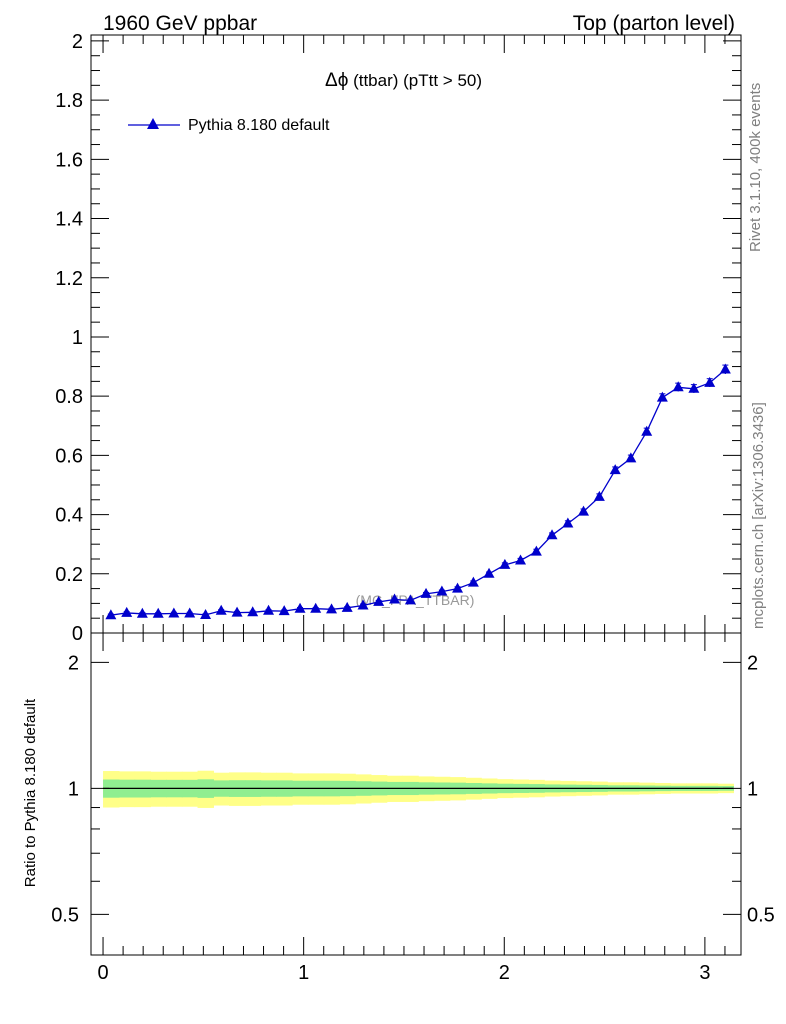 This screenshot has height=1024, width=786. What do you see at coordinates (418, 789) in the screenshot?
I see `ratio-uncertainty-bands` at bounding box center [418, 789].